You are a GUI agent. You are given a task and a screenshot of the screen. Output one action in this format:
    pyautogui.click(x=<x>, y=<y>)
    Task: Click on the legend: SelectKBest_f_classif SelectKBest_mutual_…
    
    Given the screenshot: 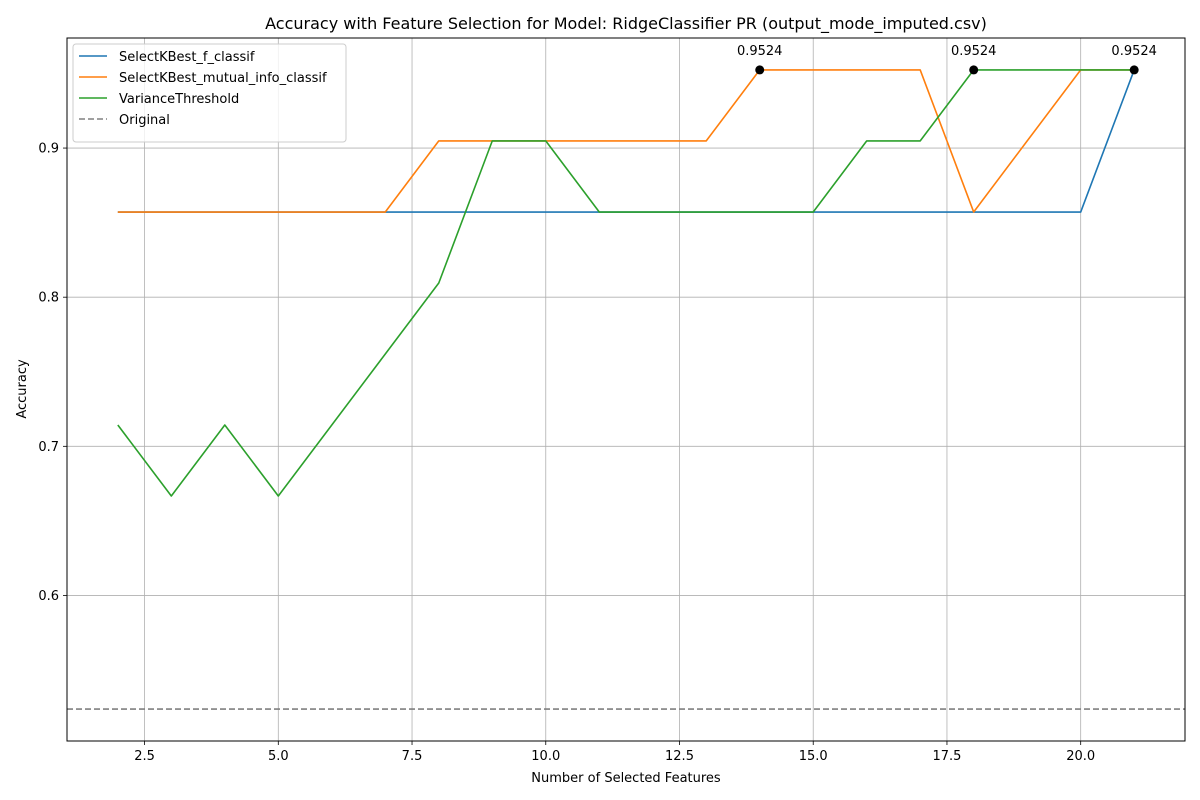 What is the action you would take?
    pyautogui.click(x=209, y=93)
    